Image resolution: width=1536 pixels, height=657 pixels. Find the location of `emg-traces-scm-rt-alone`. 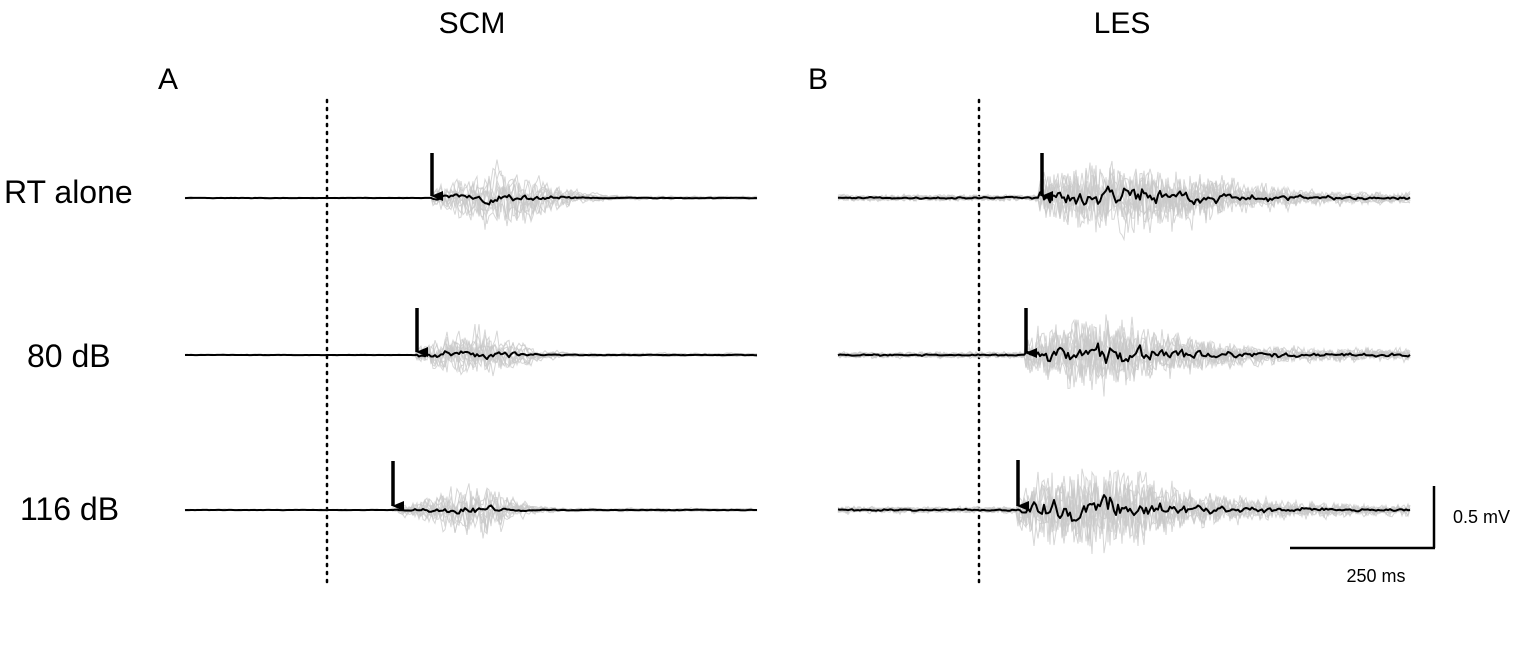

emg-traces-scm-rt-alone is located at coordinates (471, 194).